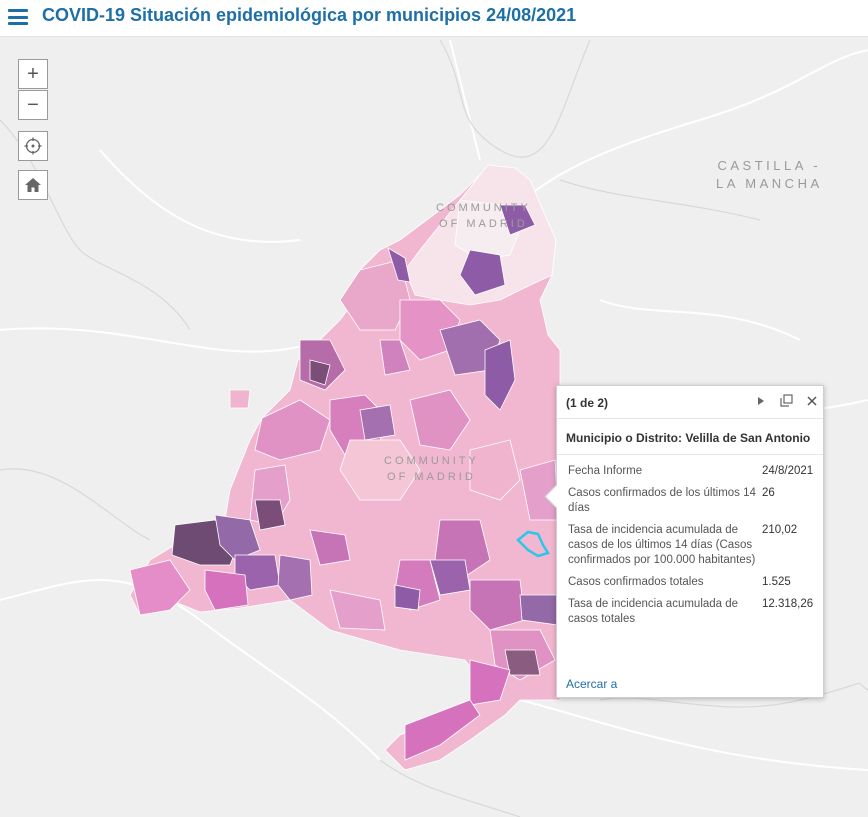 This screenshot has width=868, height=817. Describe the element at coordinates (768, 493) in the screenshot. I see `field-value: 26` at that location.